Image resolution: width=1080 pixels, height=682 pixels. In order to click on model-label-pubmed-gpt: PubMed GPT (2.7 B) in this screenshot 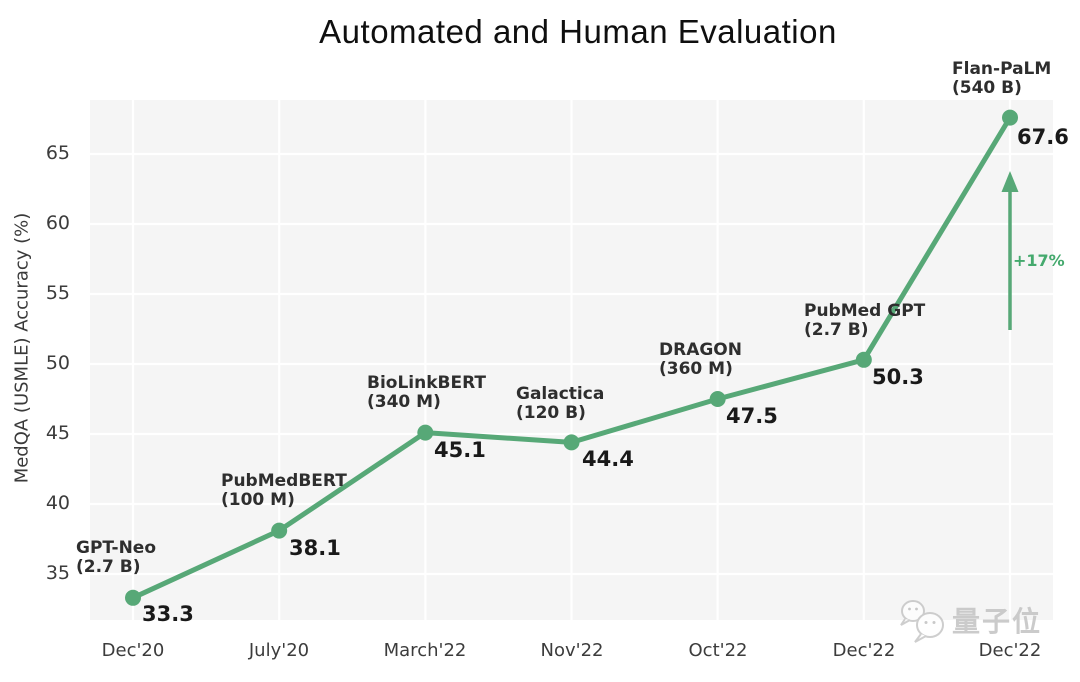, I will do `click(865, 320)`.